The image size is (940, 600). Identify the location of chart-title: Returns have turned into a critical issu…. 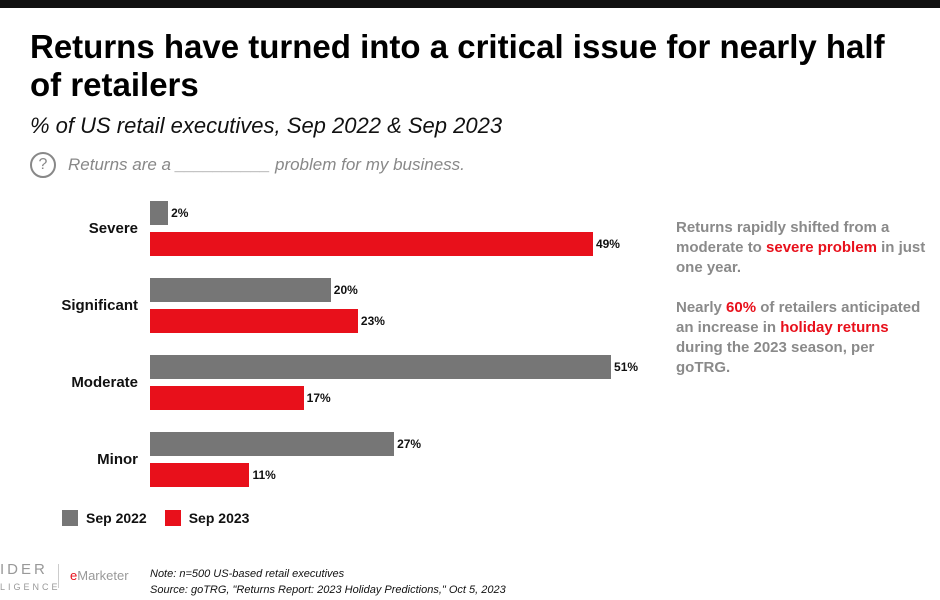
(457, 65).